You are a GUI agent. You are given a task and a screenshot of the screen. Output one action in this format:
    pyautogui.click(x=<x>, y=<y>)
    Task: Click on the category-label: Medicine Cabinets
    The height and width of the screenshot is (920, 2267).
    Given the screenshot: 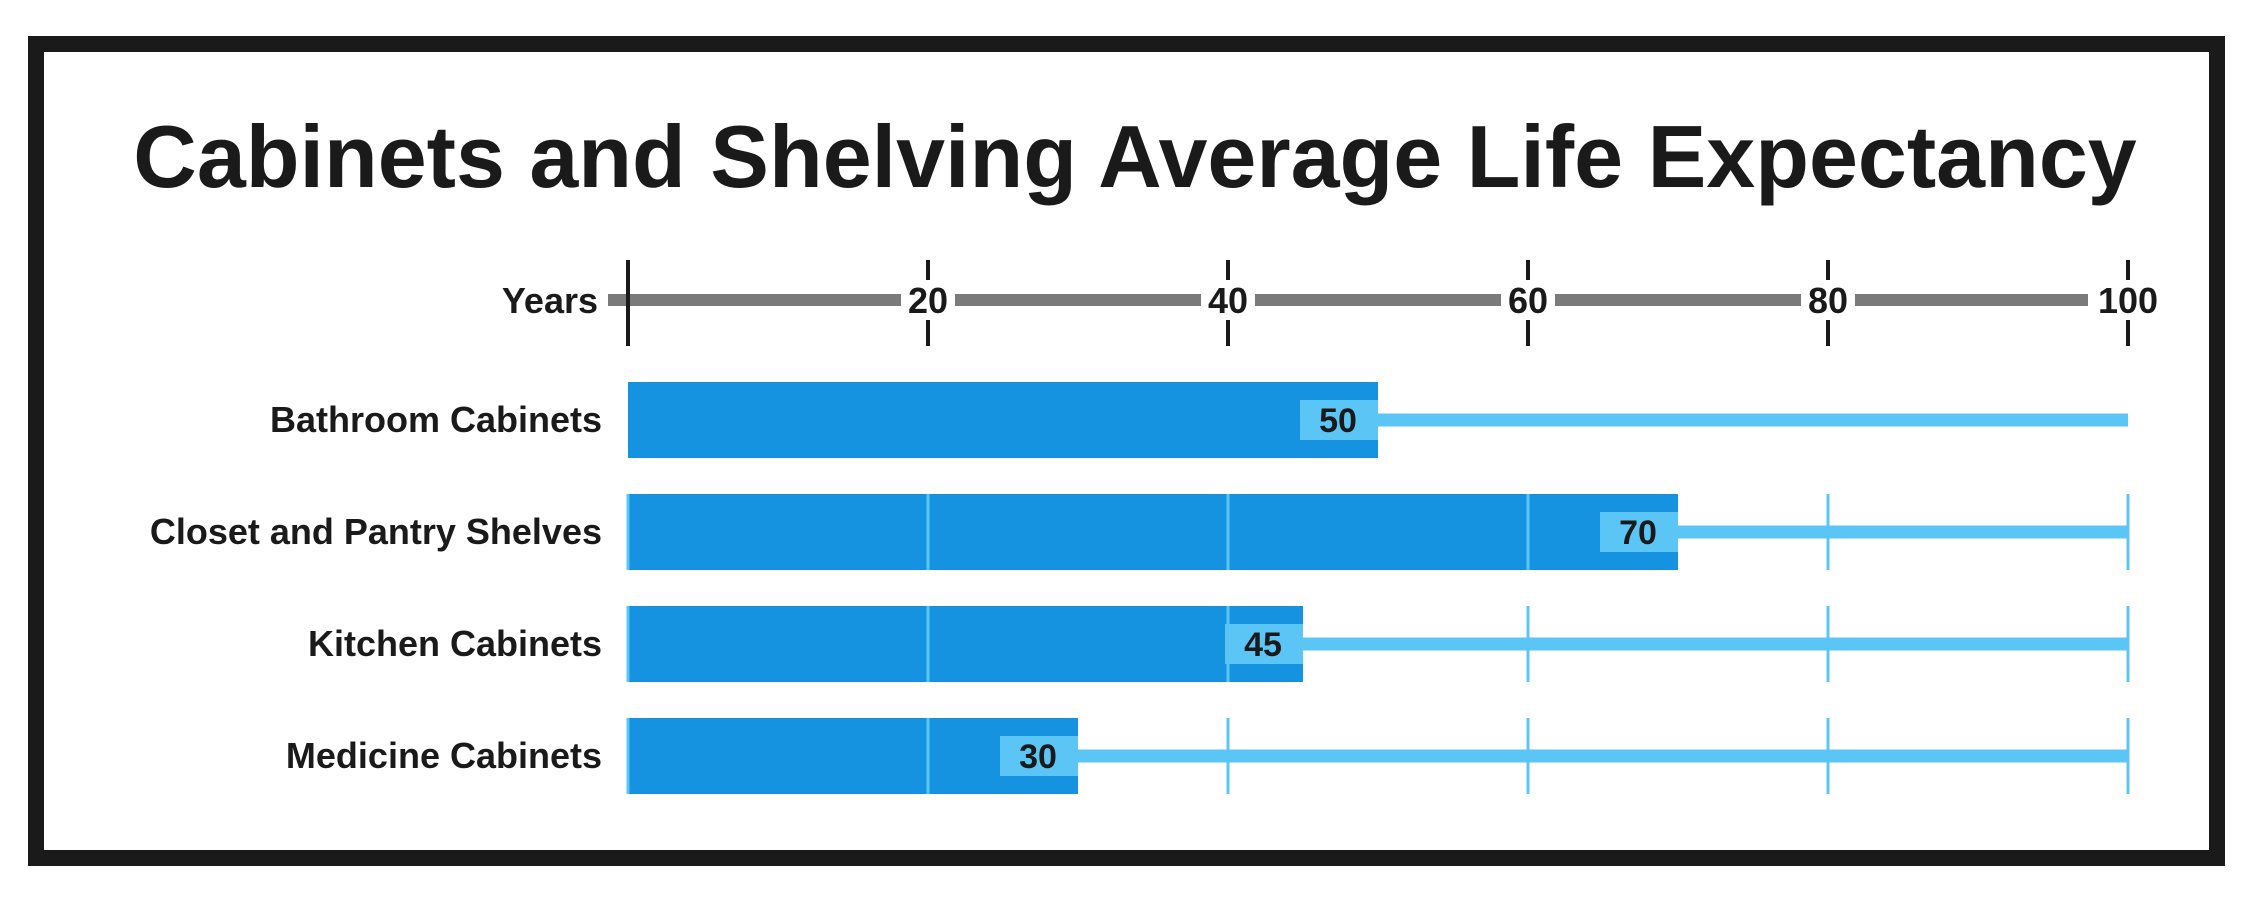 What is the action you would take?
    pyautogui.click(x=444, y=755)
    